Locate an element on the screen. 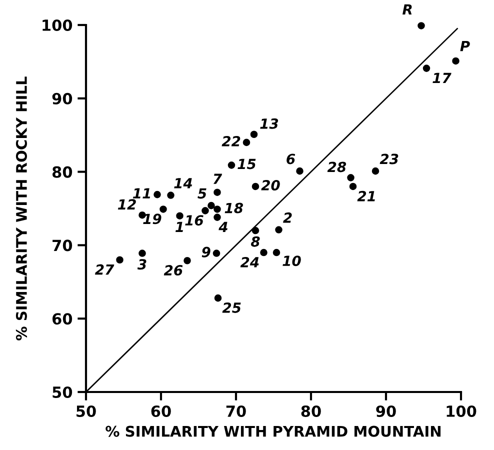 This screenshot has width=494, height=450. annotation: 27 is located at coordinates (104, 269).